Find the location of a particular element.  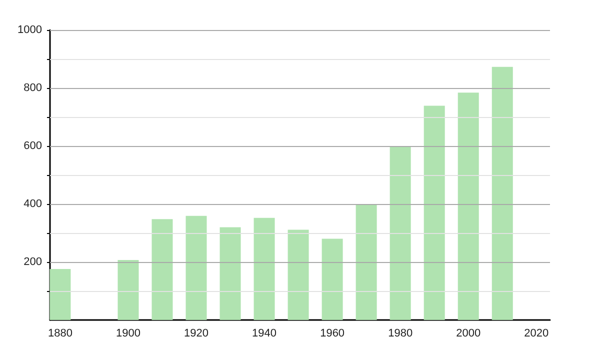

x-tick-label: 1980 is located at coordinates (400, 334).